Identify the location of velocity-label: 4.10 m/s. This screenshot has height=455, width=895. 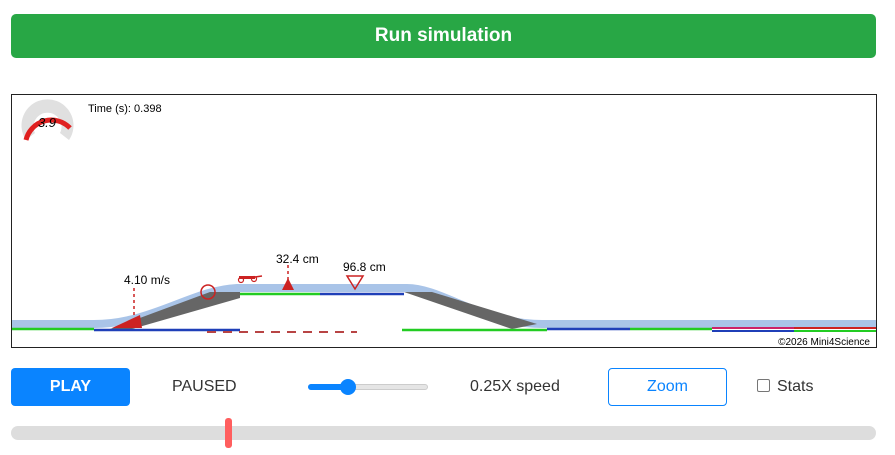
(147, 280).